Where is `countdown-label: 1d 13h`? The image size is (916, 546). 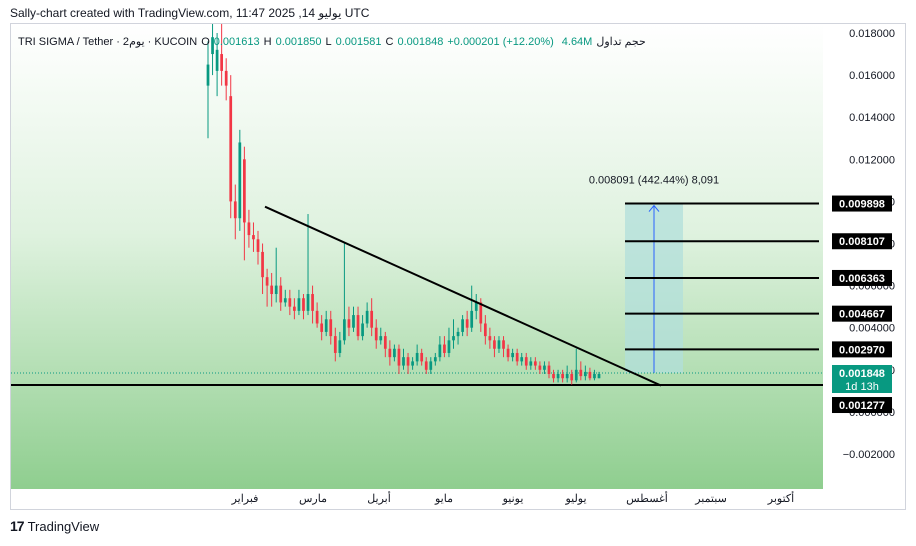
countdown-label: 1d 13h is located at coordinates (862, 387).